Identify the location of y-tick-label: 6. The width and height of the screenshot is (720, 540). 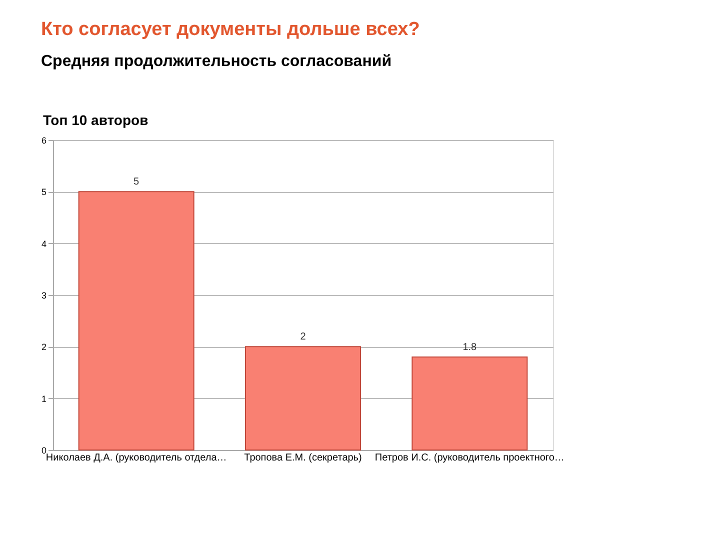
(43, 141).